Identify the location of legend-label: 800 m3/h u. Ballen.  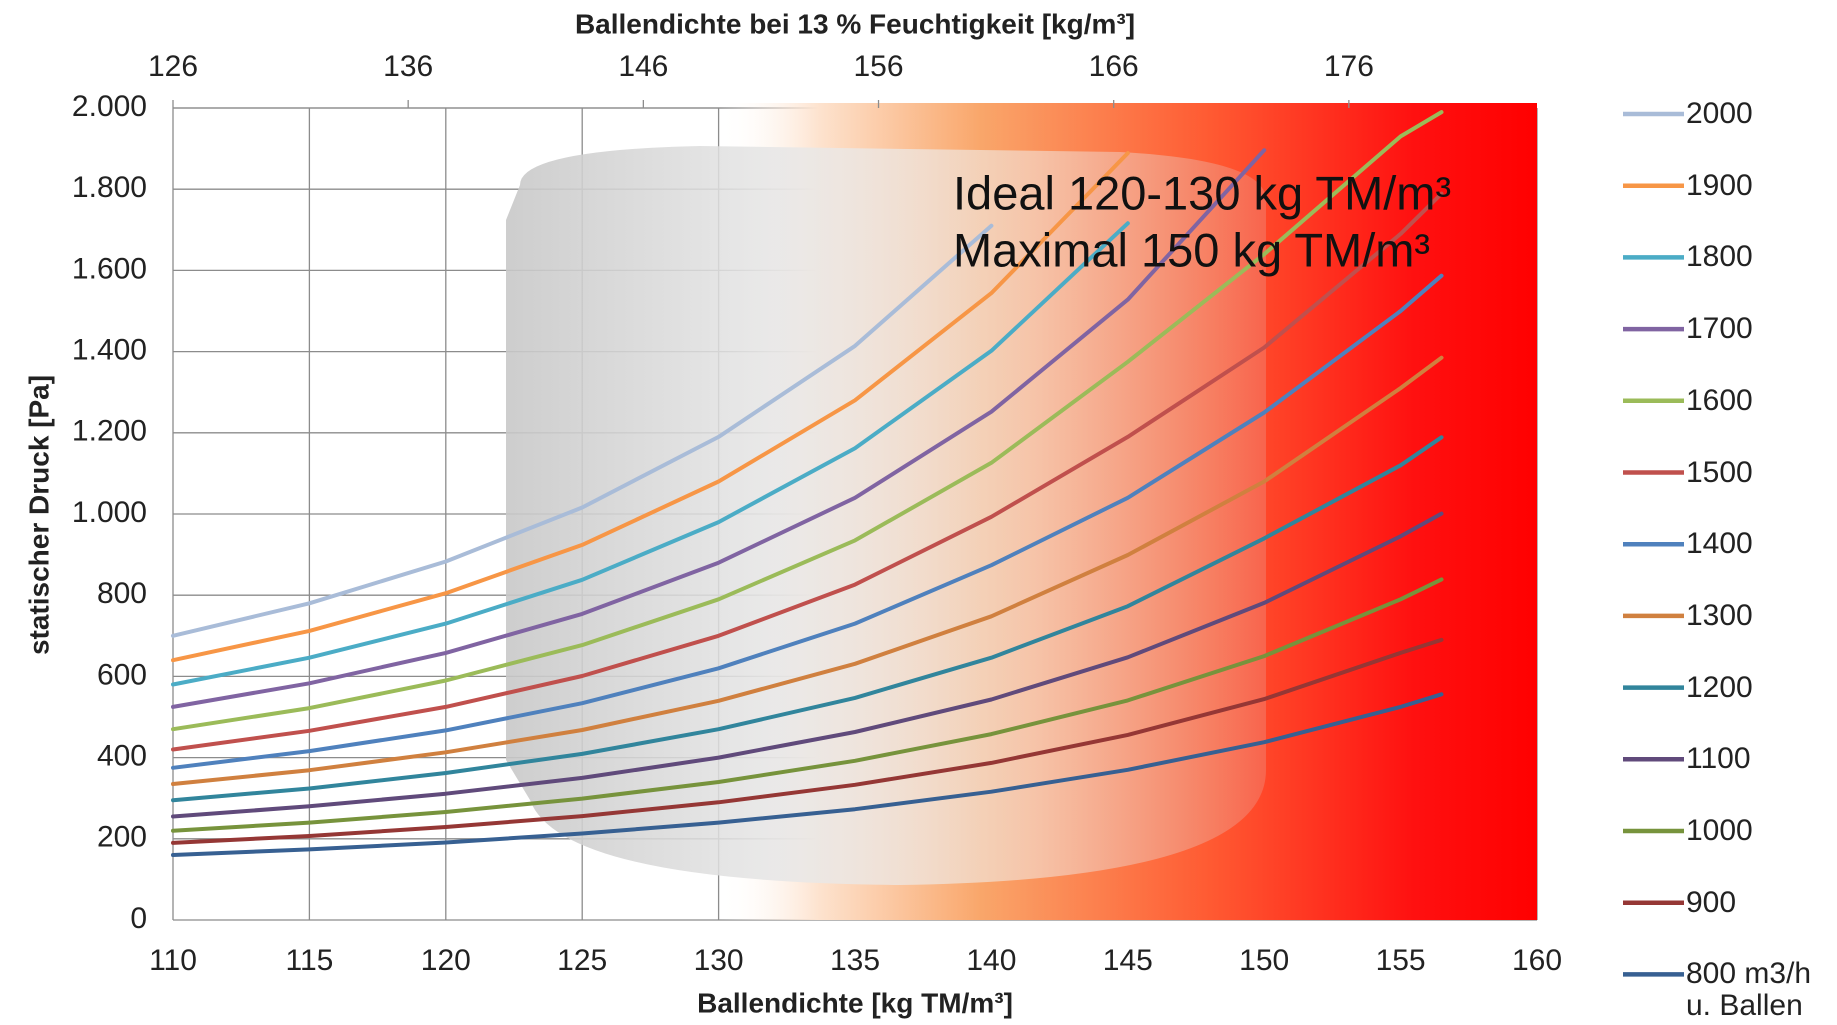
(1749, 990).